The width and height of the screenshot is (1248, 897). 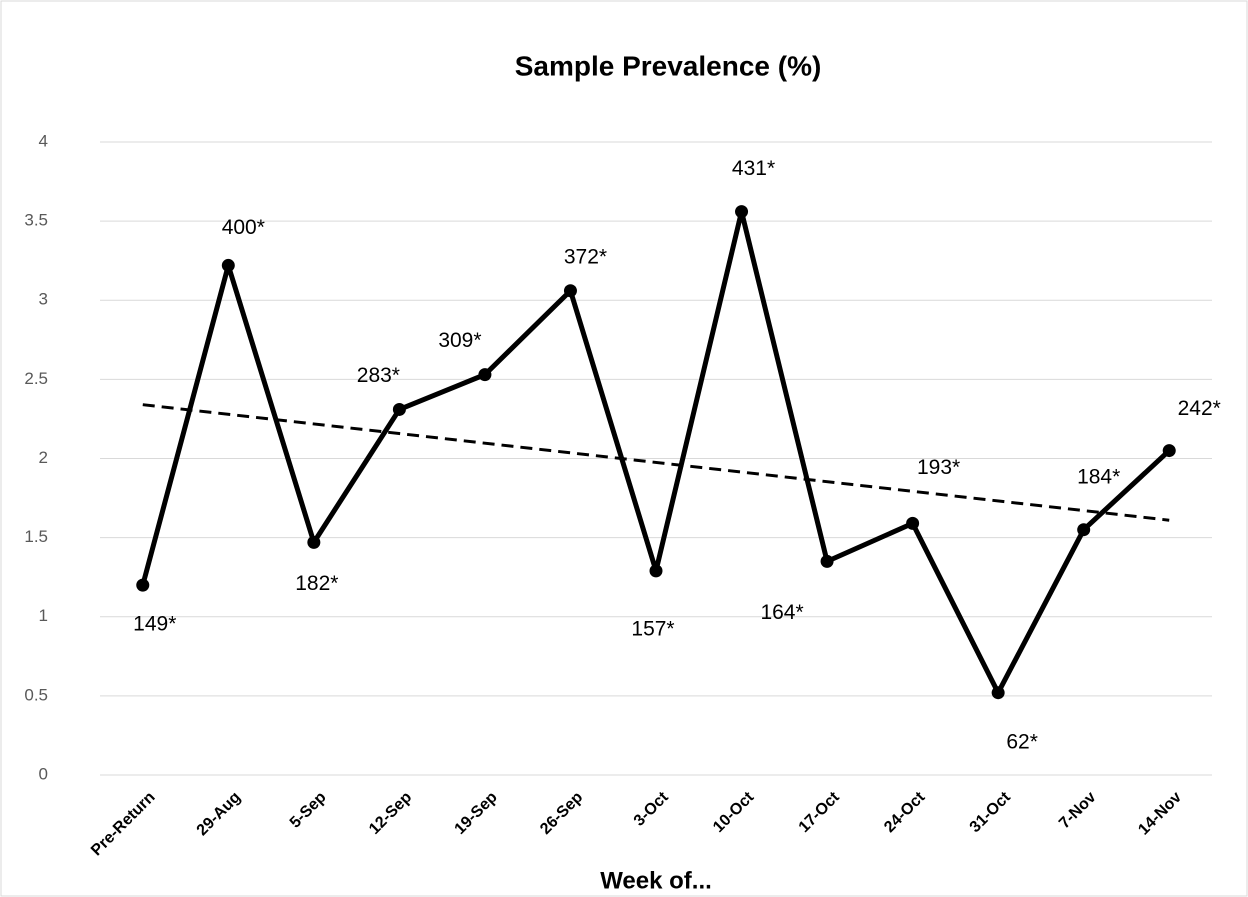 What do you see at coordinates (43, 299) in the screenshot?
I see `y-tick-label: 3` at bounding box center [43, 299].